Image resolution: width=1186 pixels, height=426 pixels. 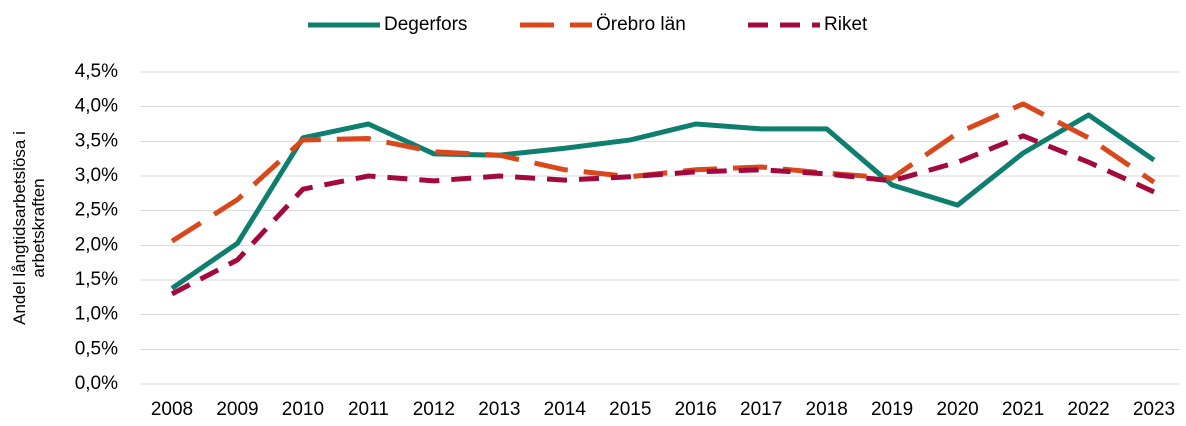 I want to click on y-axis-label: Andel långtidsarbetslösa iarbetskraften, so click(x=29, y=228).